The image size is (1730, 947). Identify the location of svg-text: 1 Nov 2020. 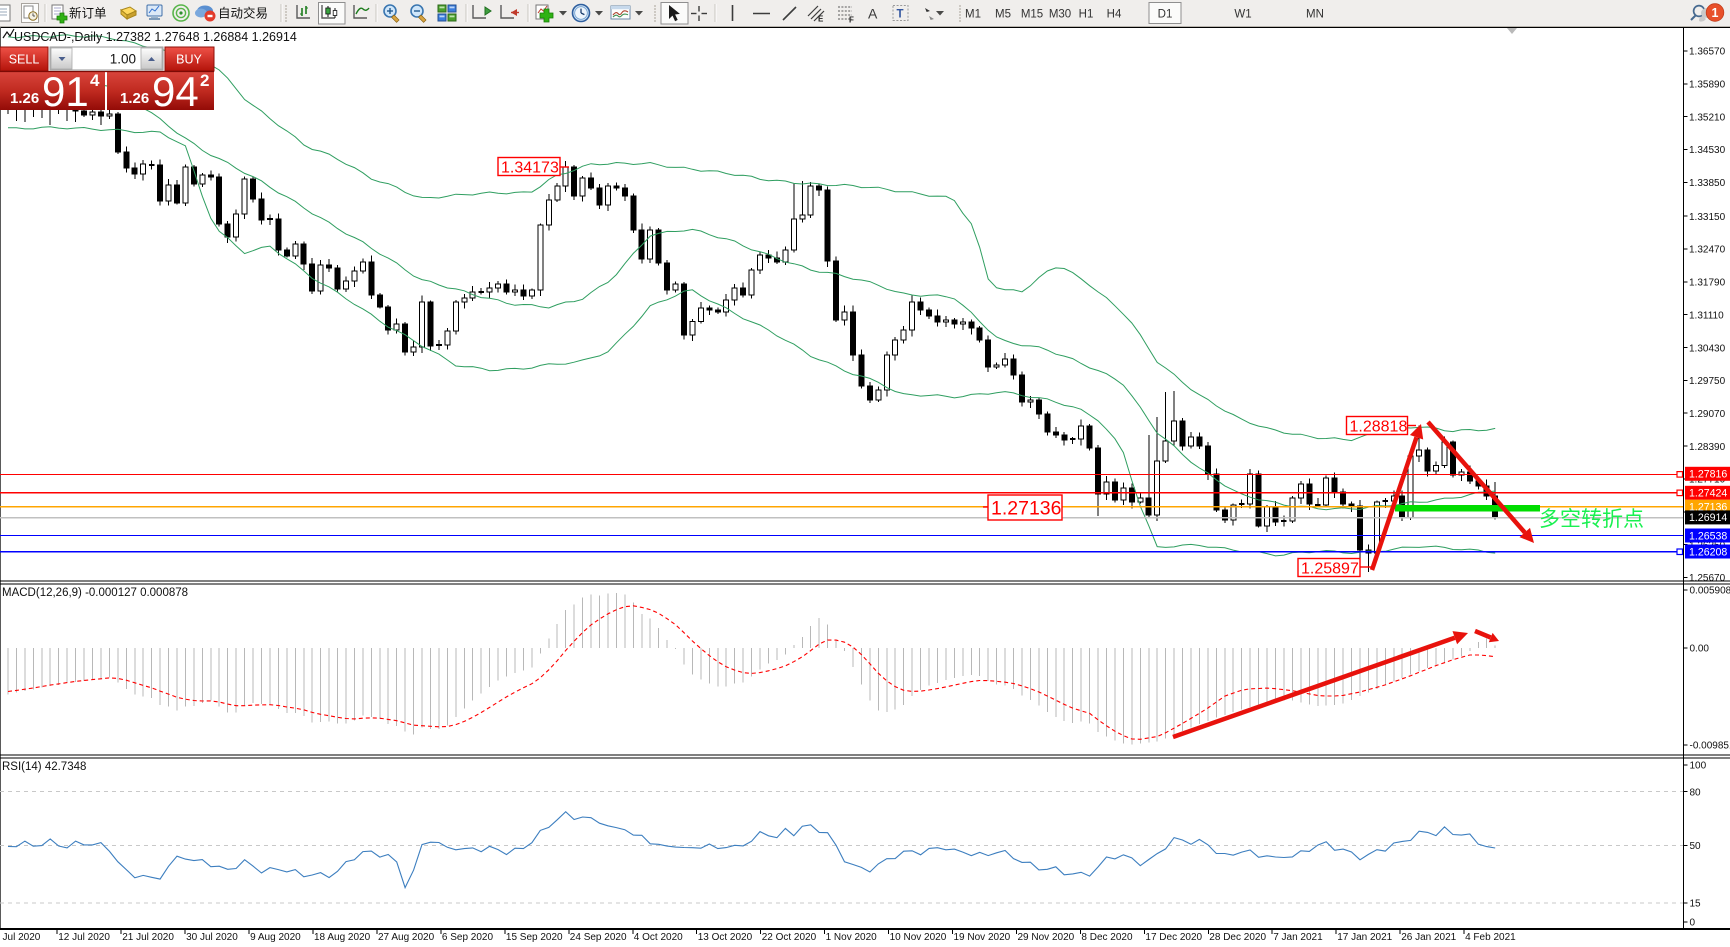
(852, 937).